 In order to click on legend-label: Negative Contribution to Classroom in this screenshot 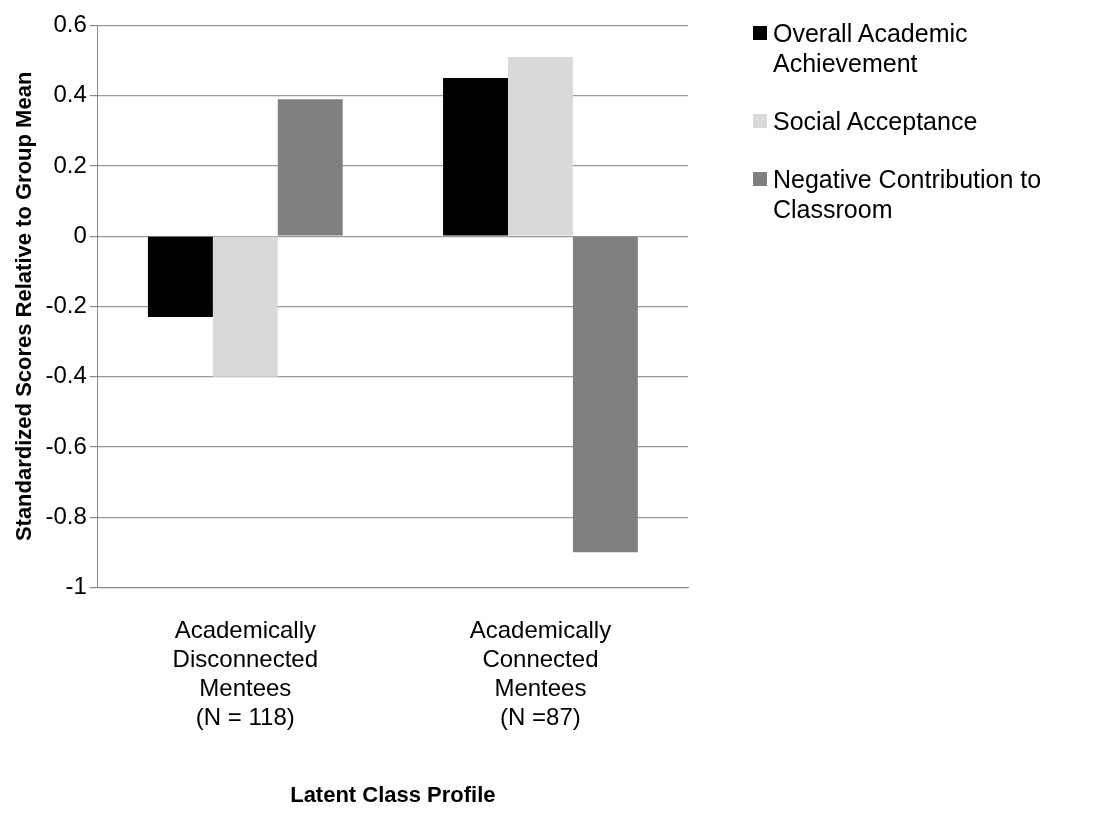, I will do `click(908, 194)`.